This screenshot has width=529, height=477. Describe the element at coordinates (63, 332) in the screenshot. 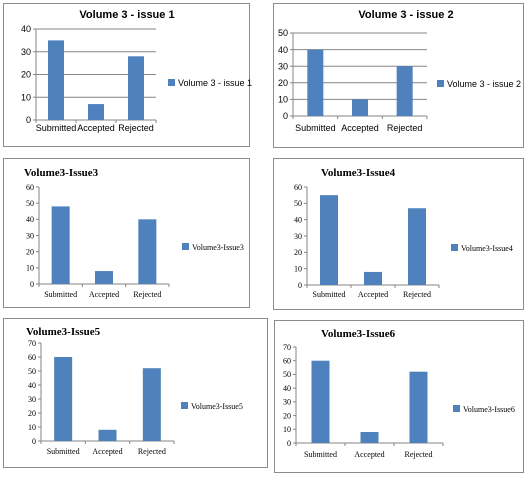

I see `chart-title: Volume3-Issue5` at that location.